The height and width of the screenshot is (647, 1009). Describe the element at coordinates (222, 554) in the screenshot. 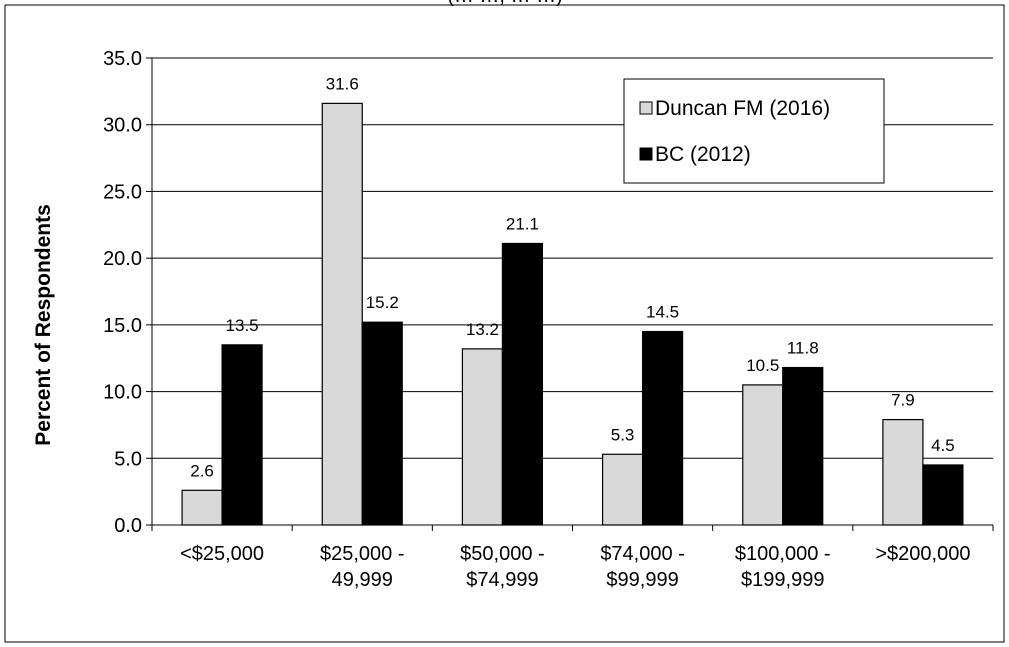

I see `x-tick-label: <$25,000` at that location.